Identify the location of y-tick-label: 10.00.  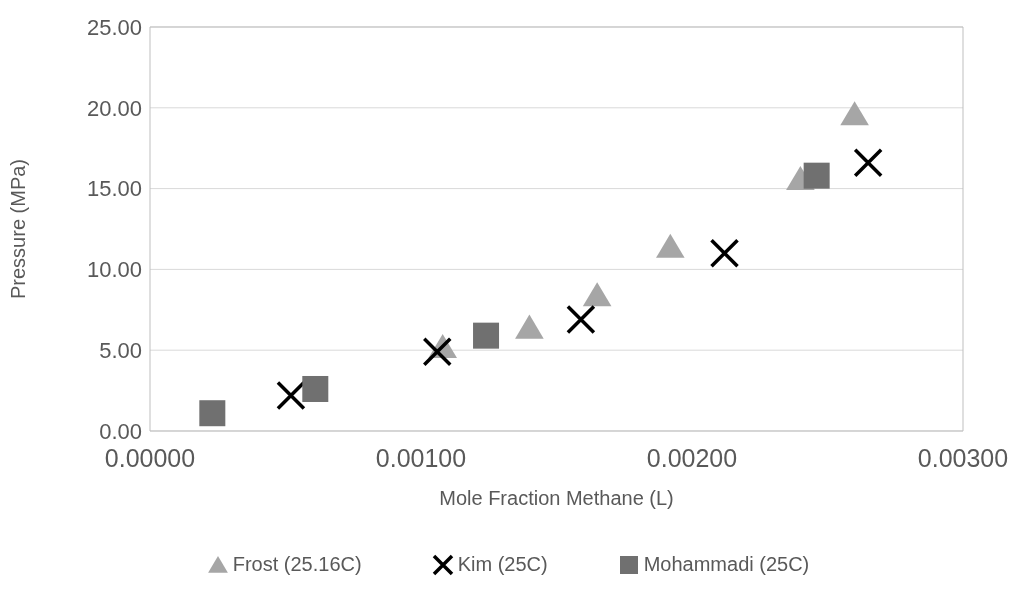
(114, 270).